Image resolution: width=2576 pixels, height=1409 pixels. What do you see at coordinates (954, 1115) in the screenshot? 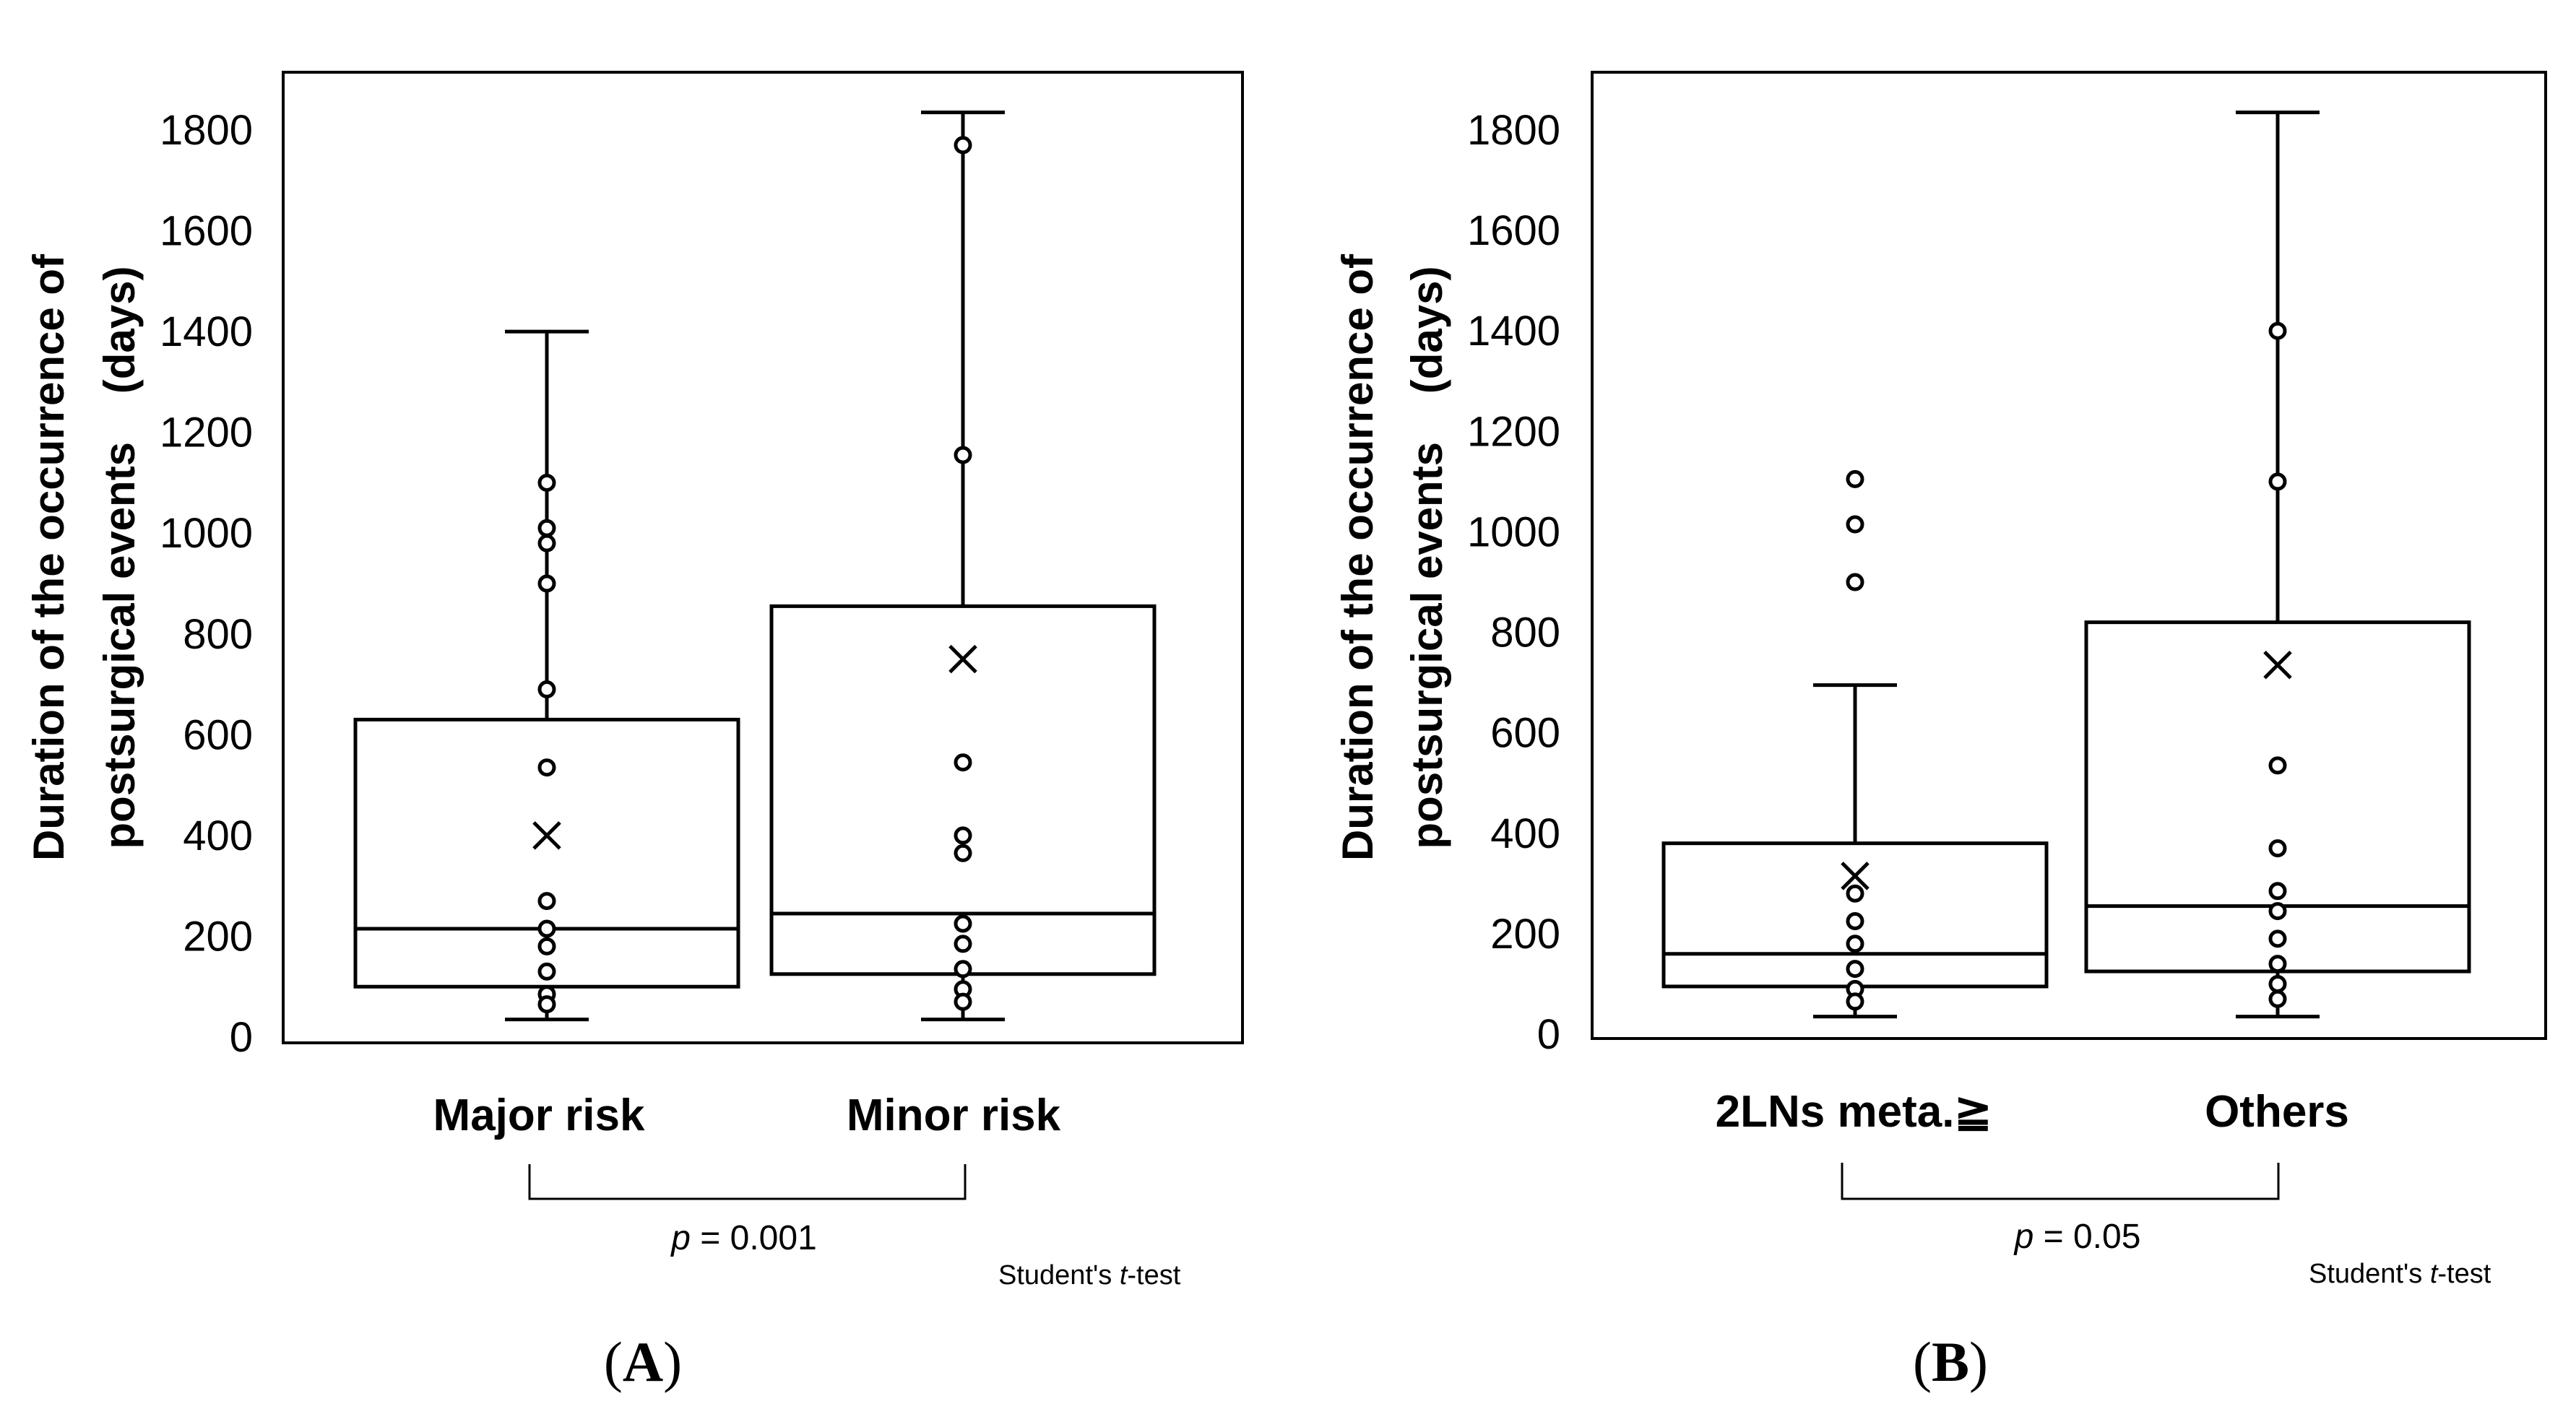
I see `category-label-minor-risk: Minor risk` at bounding box center [954, 1115].